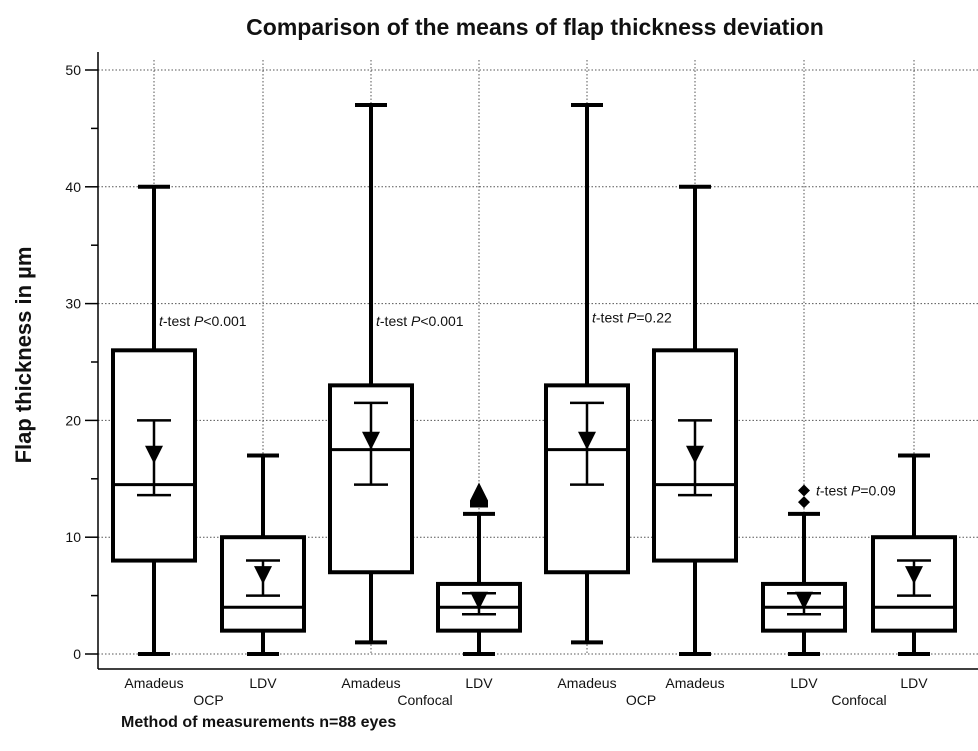 This screenshot has width=978, height=751. I want to click on annotation-ttest-1: t-test P<0.001, so click(420, 321).